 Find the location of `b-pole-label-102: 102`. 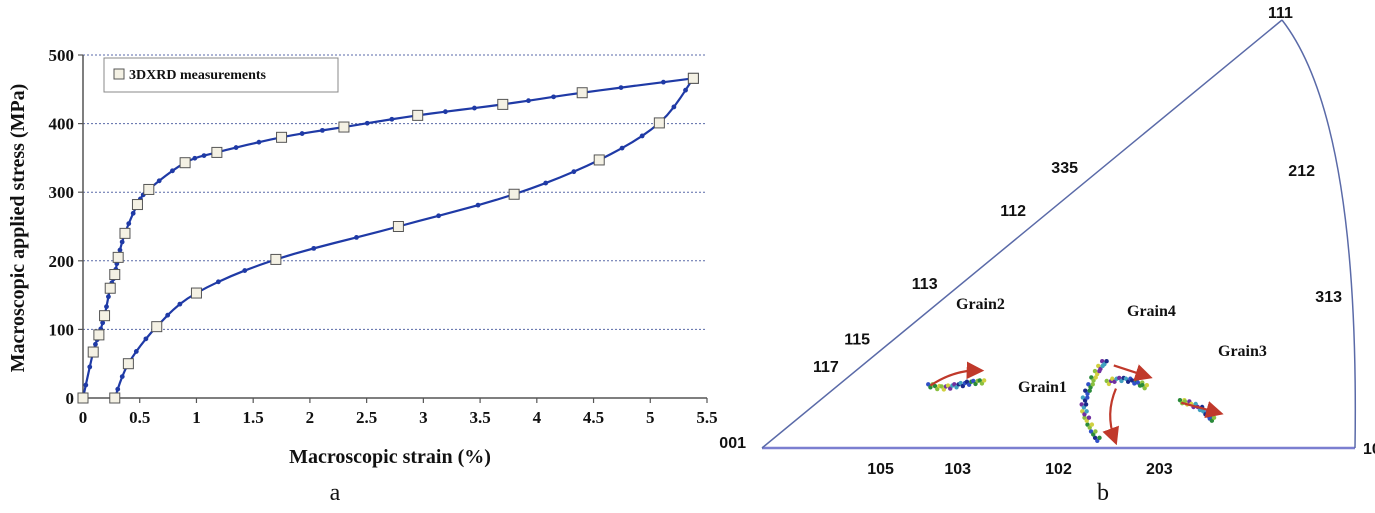

b-pole-label-102: 102 is located at coordinates (1058, 469).